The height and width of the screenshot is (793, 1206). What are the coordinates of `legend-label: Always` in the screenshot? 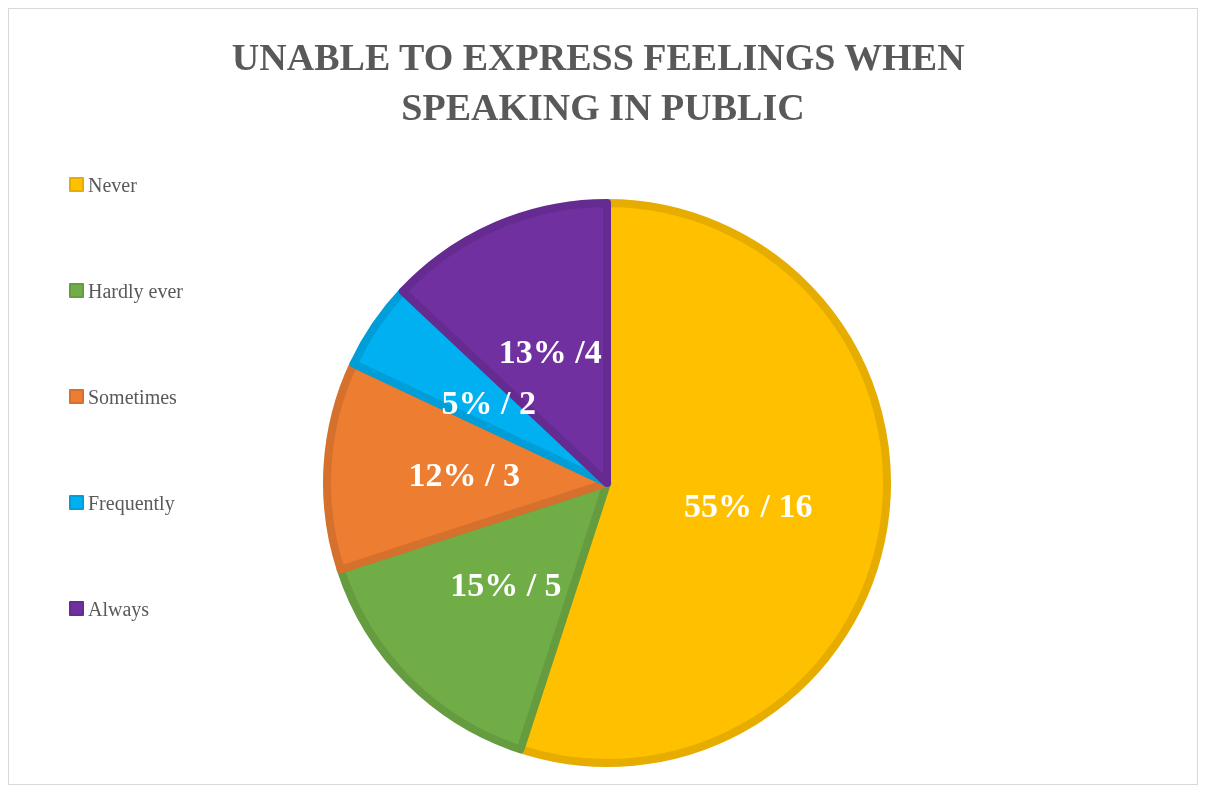 It's located at (119, 609).